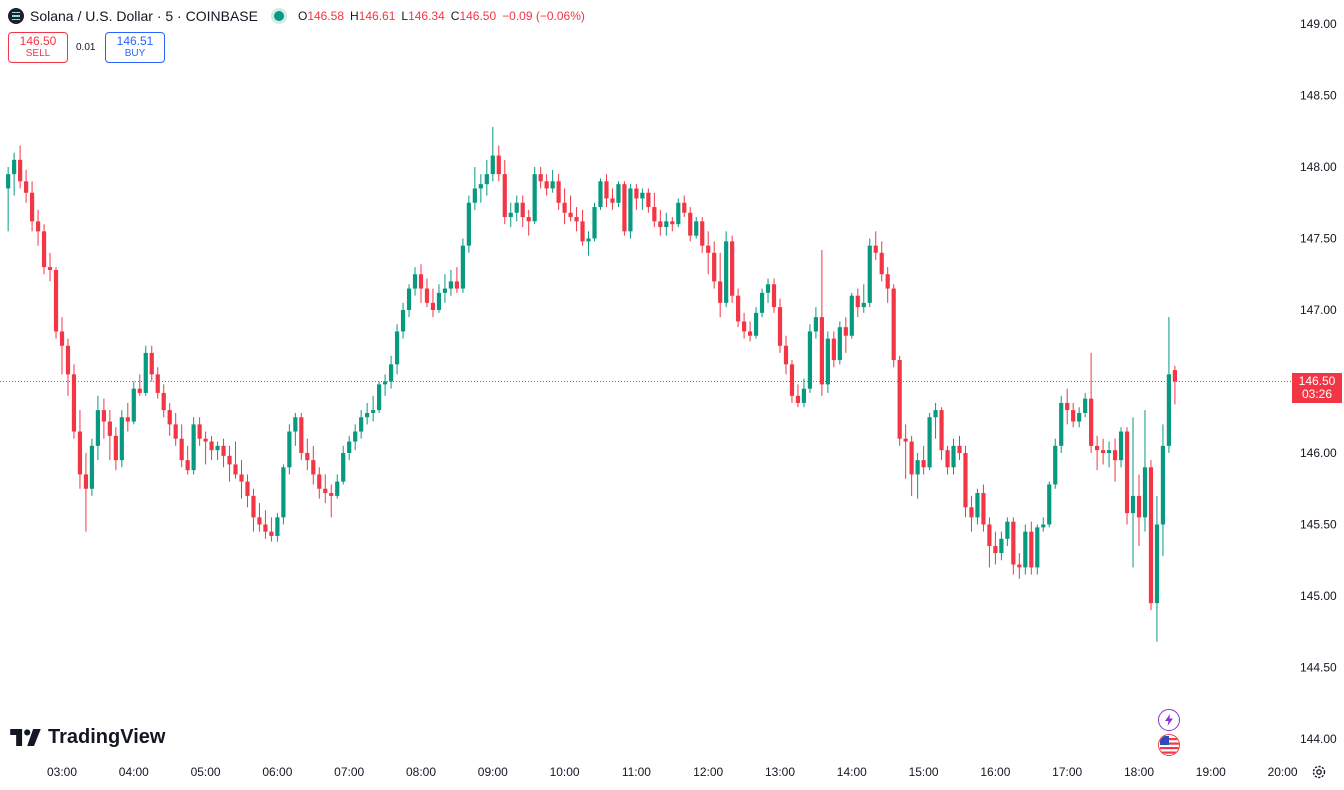 The image size is (1344, 790). Describe the element at coordinates (405, 16) in the screenshot. I see `low-key: L` at that location.